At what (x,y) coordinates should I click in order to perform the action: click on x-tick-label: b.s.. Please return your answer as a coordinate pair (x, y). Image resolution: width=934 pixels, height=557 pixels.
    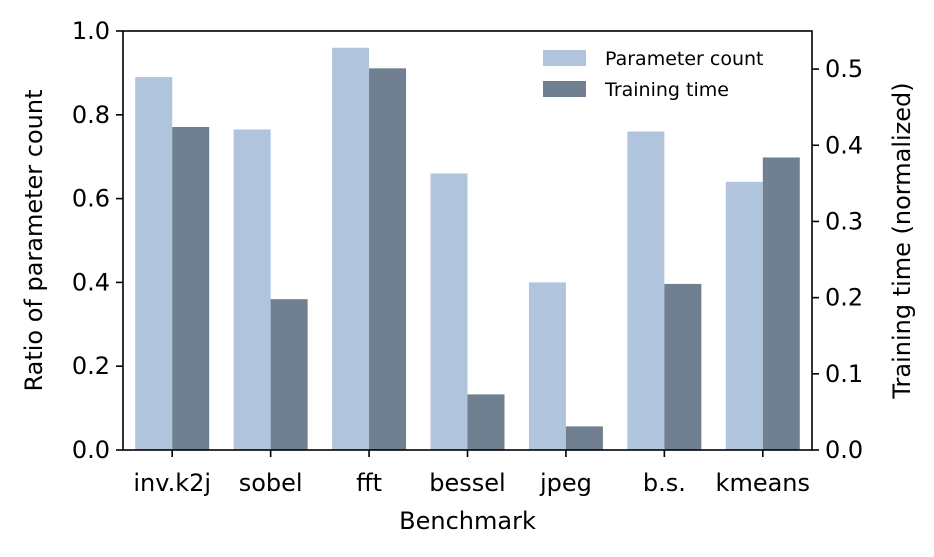
    Looking at the image, I should click on (664, 483).